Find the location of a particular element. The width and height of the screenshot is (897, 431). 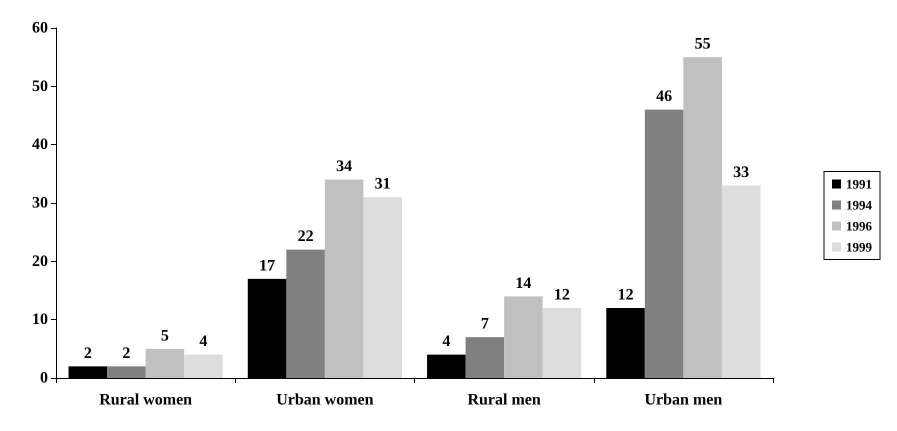

data-label: 5 is located at coordinates (164, 335).